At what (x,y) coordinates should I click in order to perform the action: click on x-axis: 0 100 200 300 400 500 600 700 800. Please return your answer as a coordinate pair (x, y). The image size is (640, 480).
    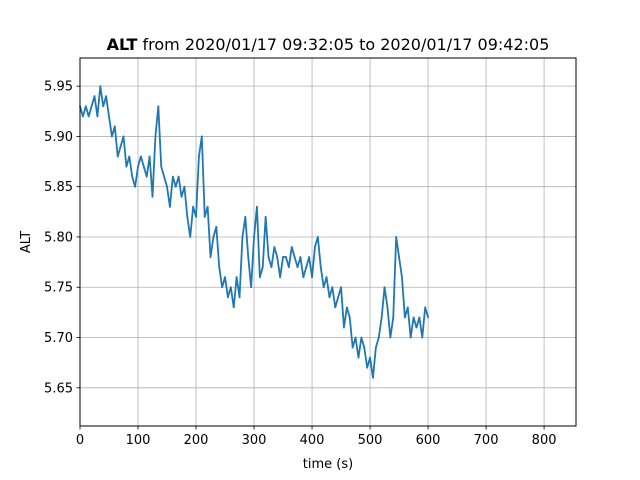
    Looking at the image, I should click on (316, 437).